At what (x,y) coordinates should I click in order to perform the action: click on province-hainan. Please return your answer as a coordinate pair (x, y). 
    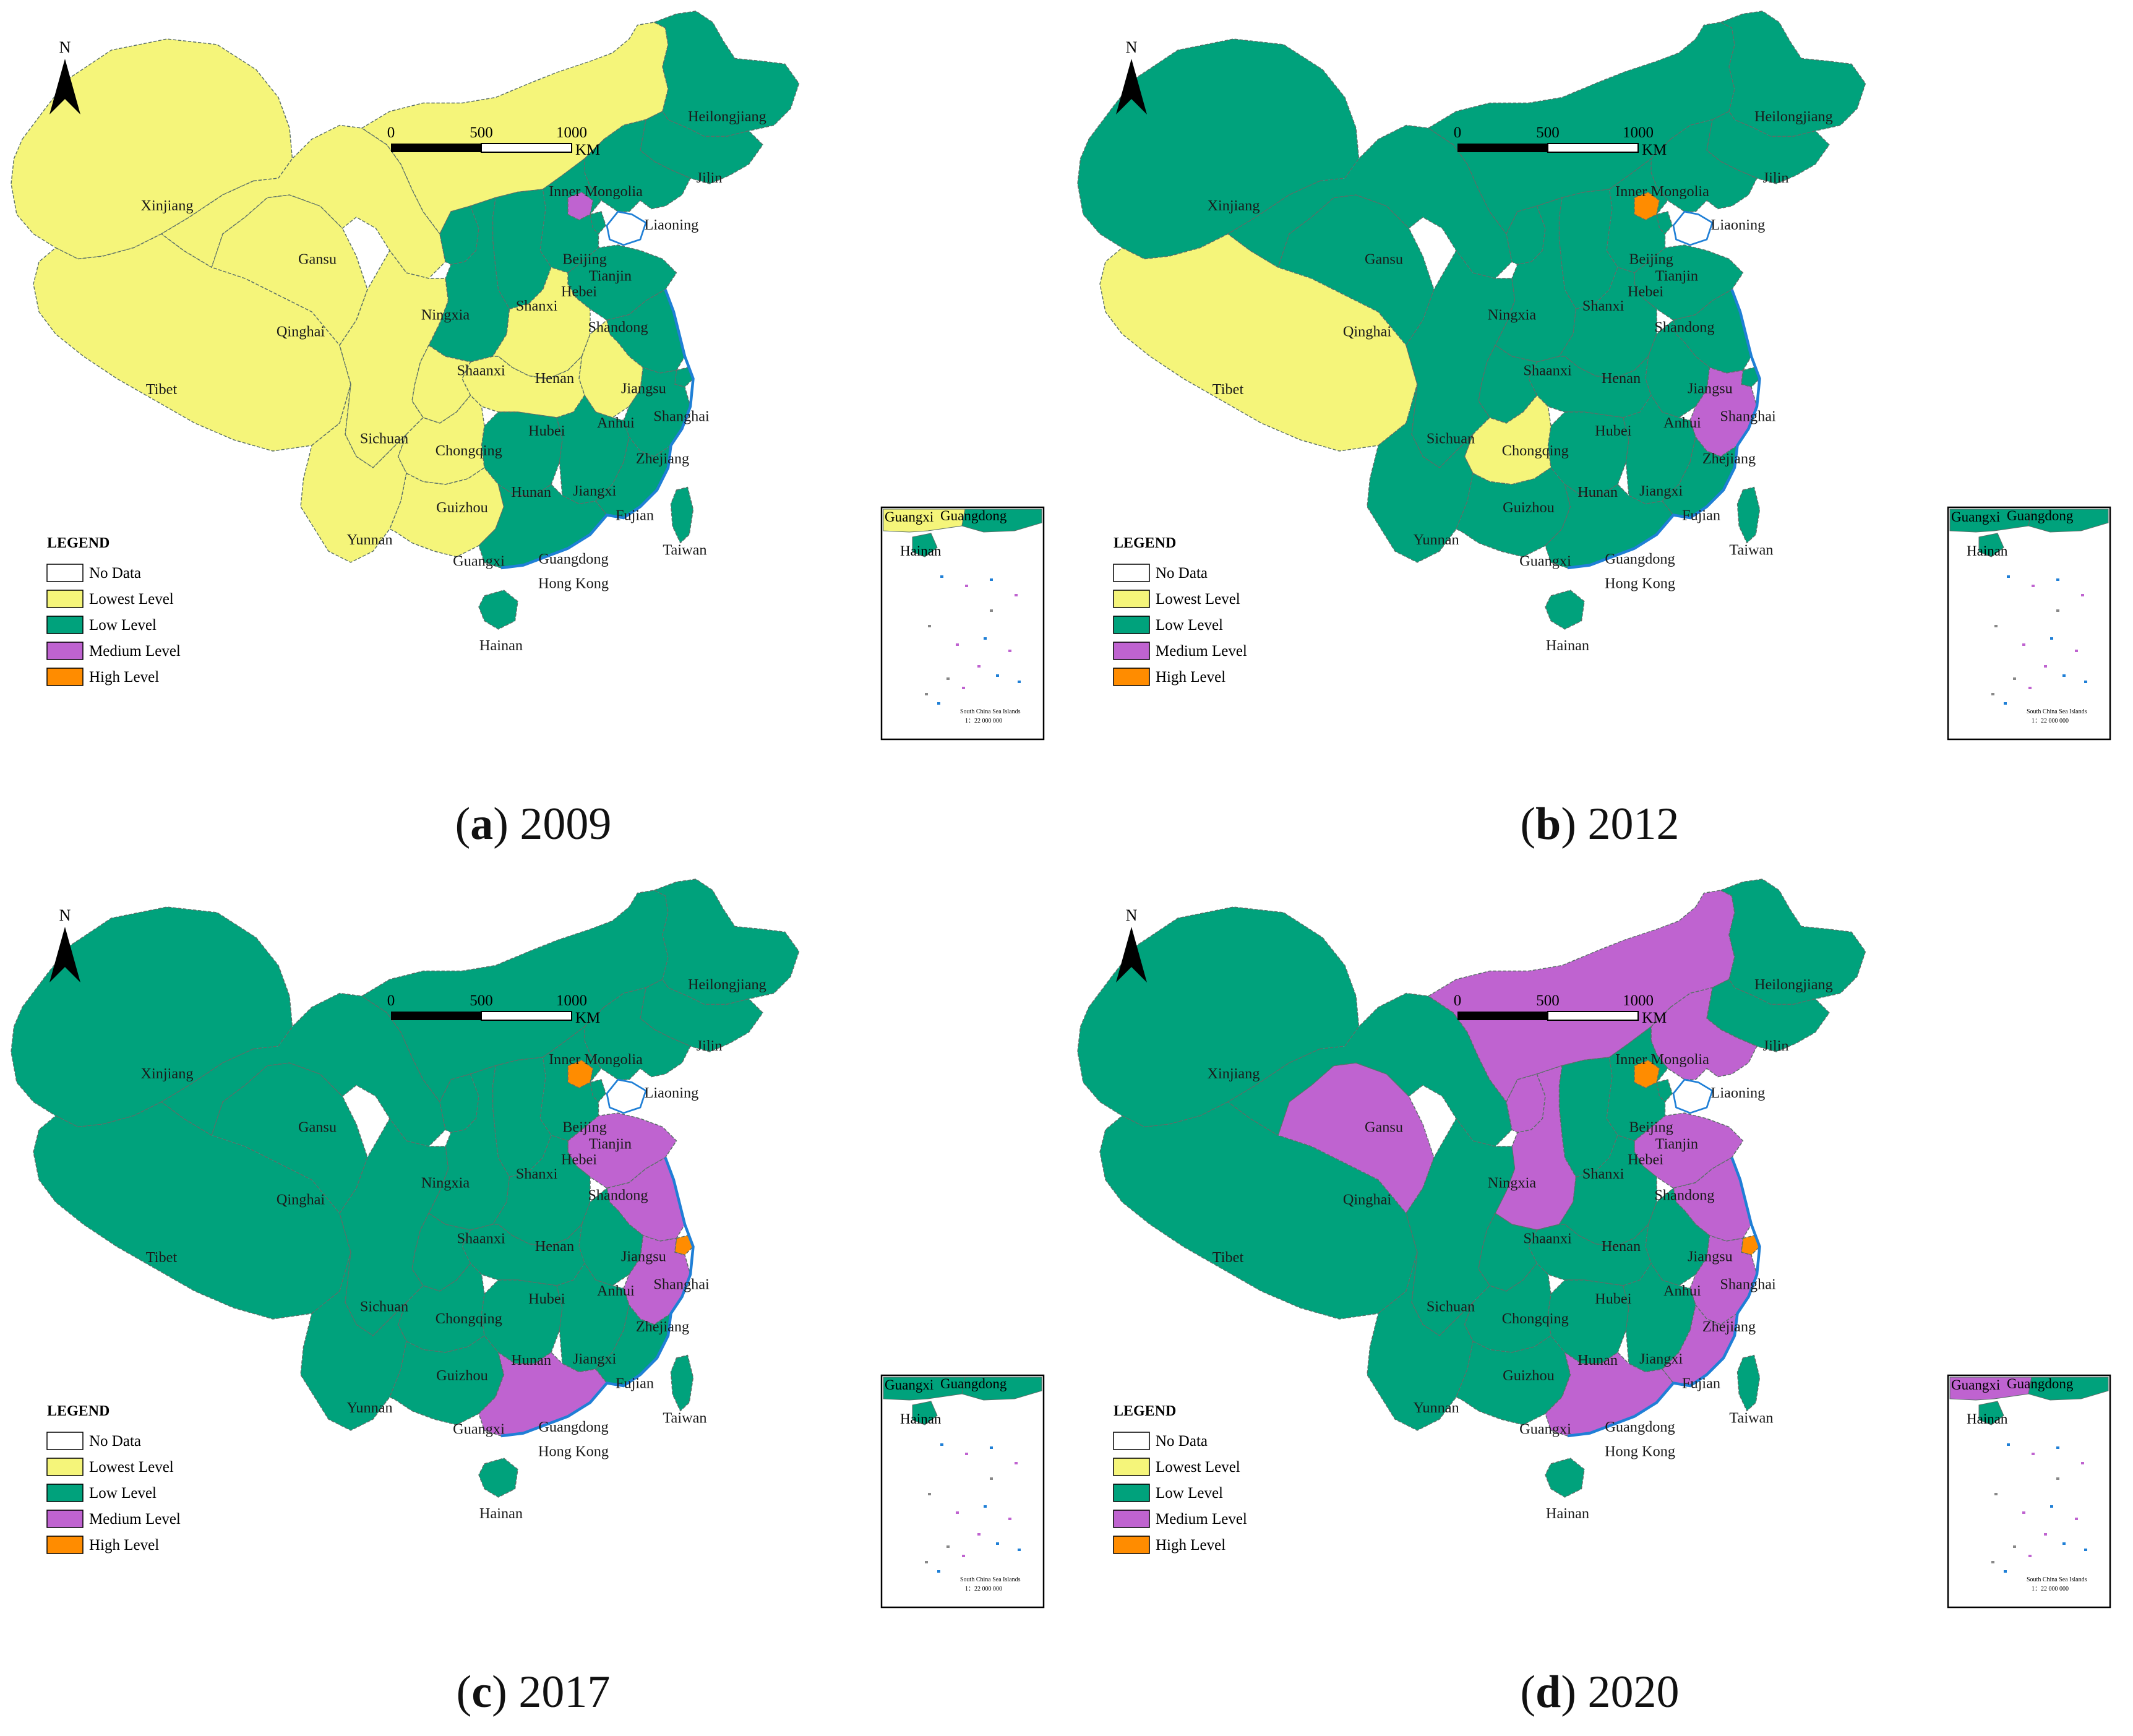
    Looking at the image, I should click on (1565, 610).